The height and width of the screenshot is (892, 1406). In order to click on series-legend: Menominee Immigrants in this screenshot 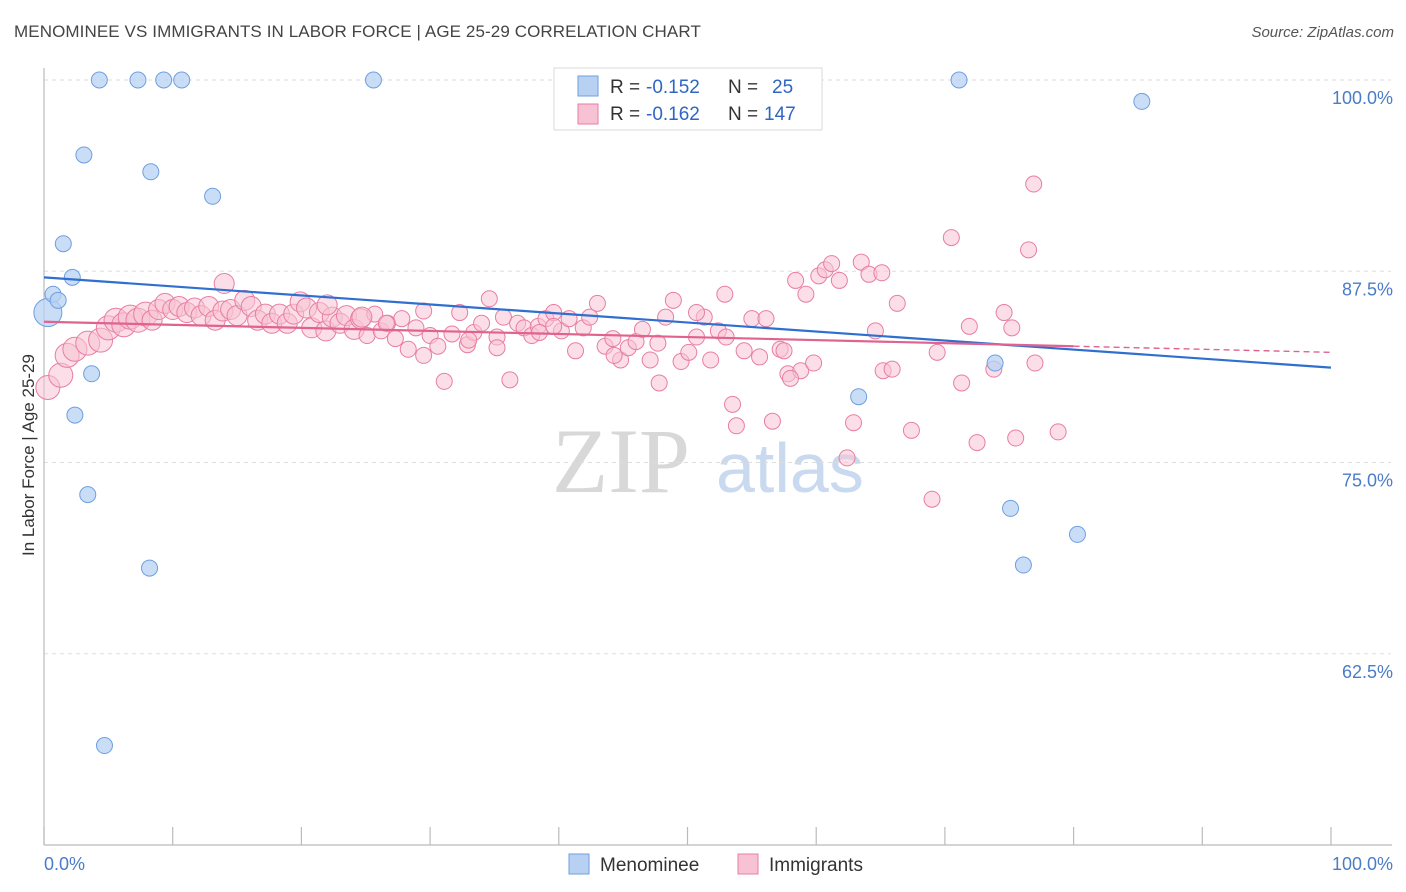, I will do `click(715, 864)`.